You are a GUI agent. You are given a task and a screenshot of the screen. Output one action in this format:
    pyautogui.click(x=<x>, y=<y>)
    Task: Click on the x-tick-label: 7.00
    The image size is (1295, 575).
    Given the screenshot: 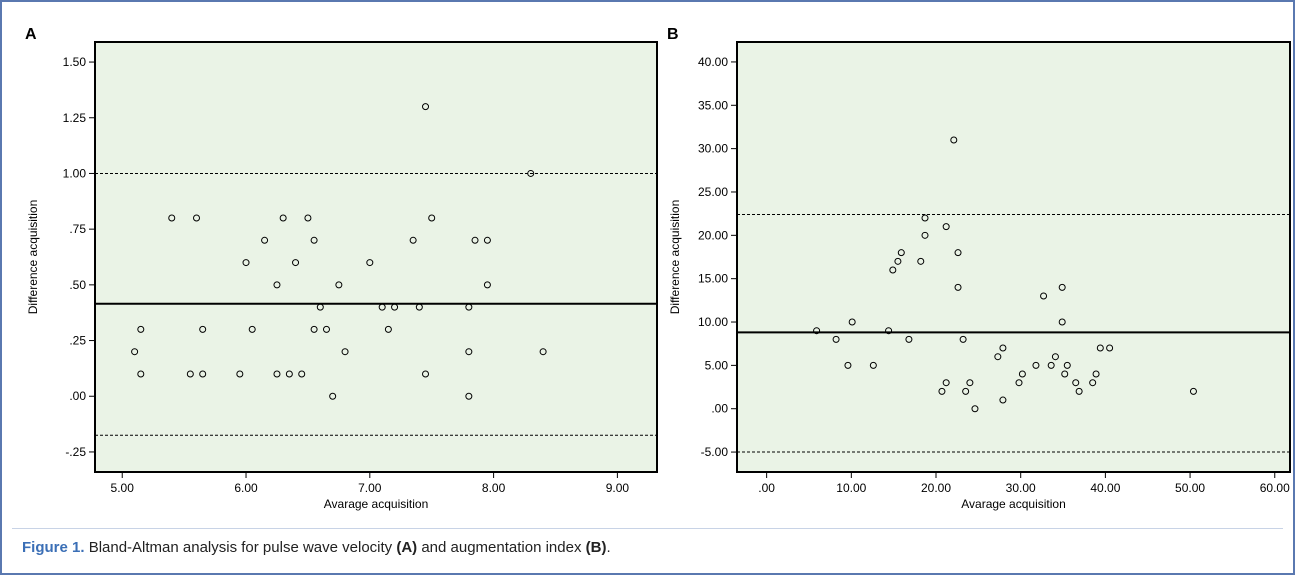 What is the action you would take?
    pyautogui.click(x=370, y=488)
    